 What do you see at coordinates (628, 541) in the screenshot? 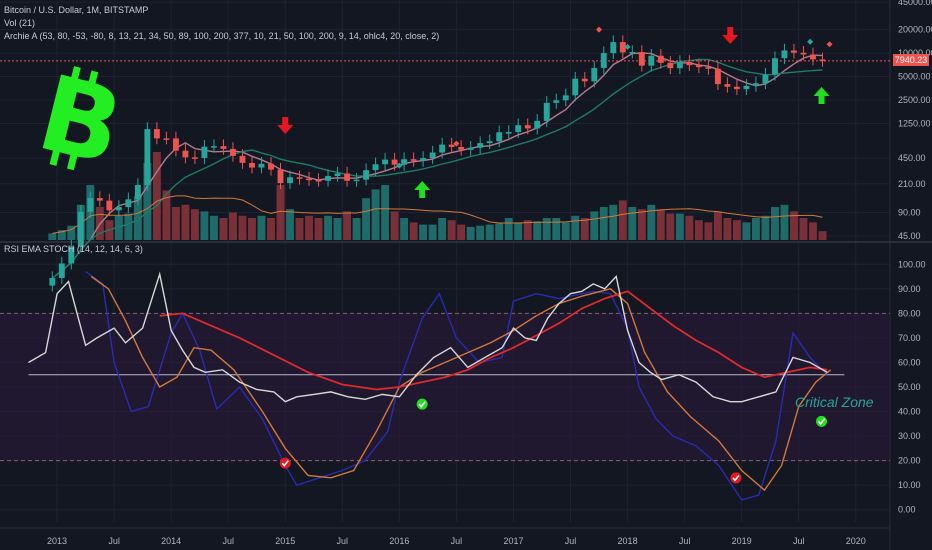
I see `time-tick-label: 2018` at bounding box center [628, 541].